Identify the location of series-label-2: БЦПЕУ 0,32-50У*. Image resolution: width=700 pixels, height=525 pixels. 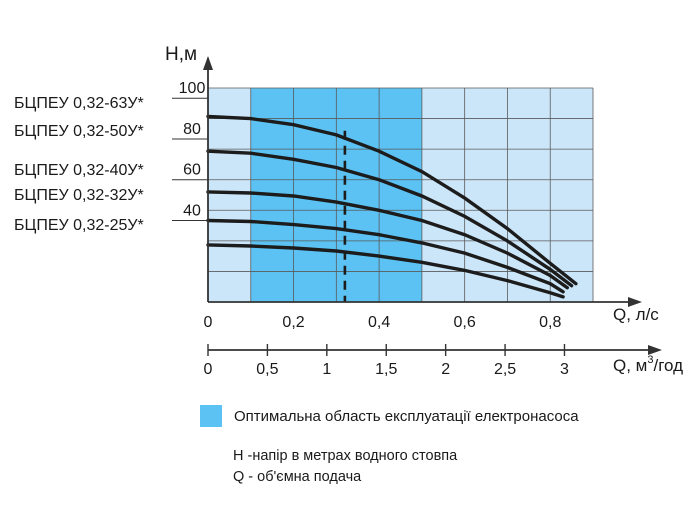
(79, 131).